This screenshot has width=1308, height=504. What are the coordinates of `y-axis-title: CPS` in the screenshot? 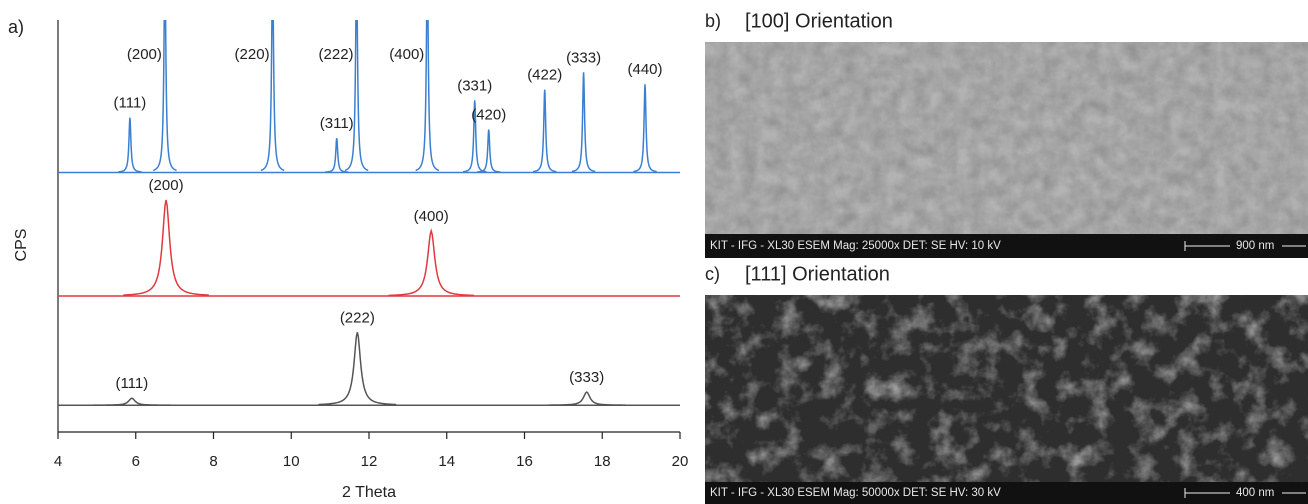 It's located at (21, 245).